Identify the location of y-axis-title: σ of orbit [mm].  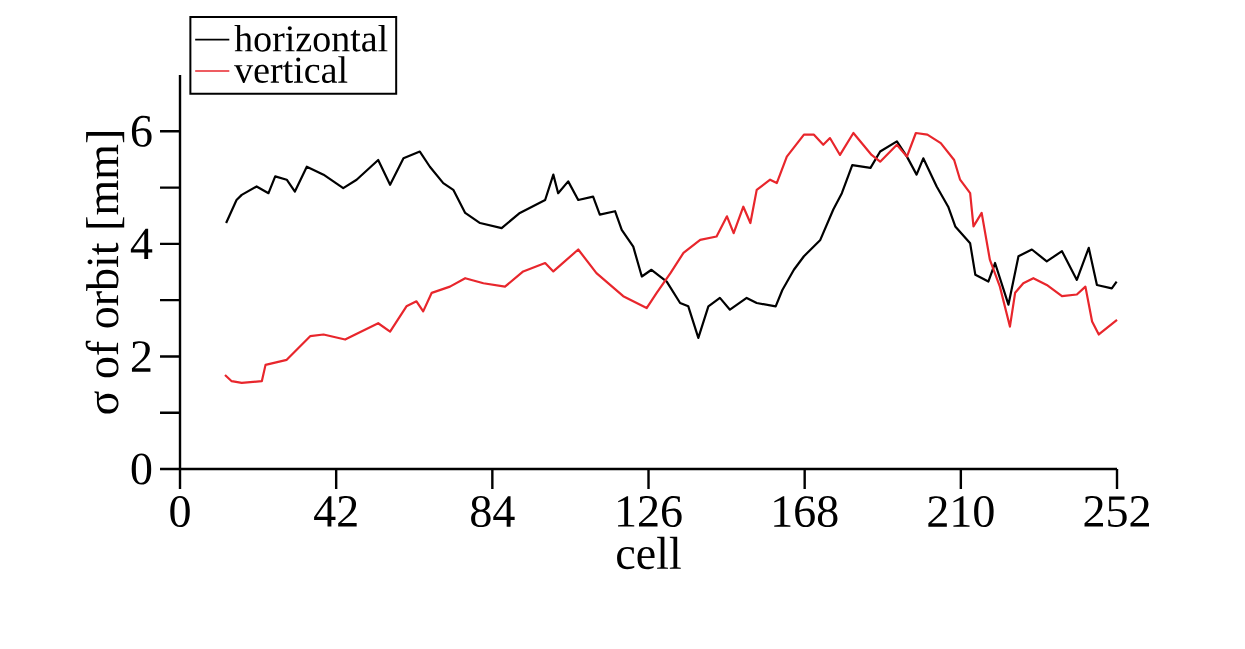
(105, 273).